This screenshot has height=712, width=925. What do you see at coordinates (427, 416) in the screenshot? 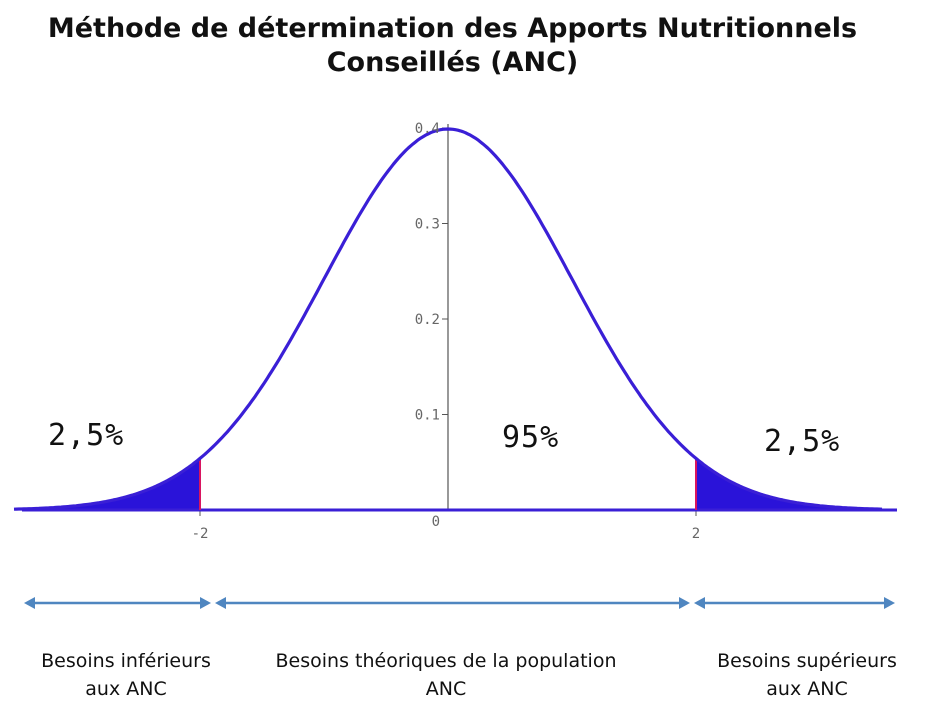
I see `y-tick-label: 0.1` at bounding box center [427, 416].